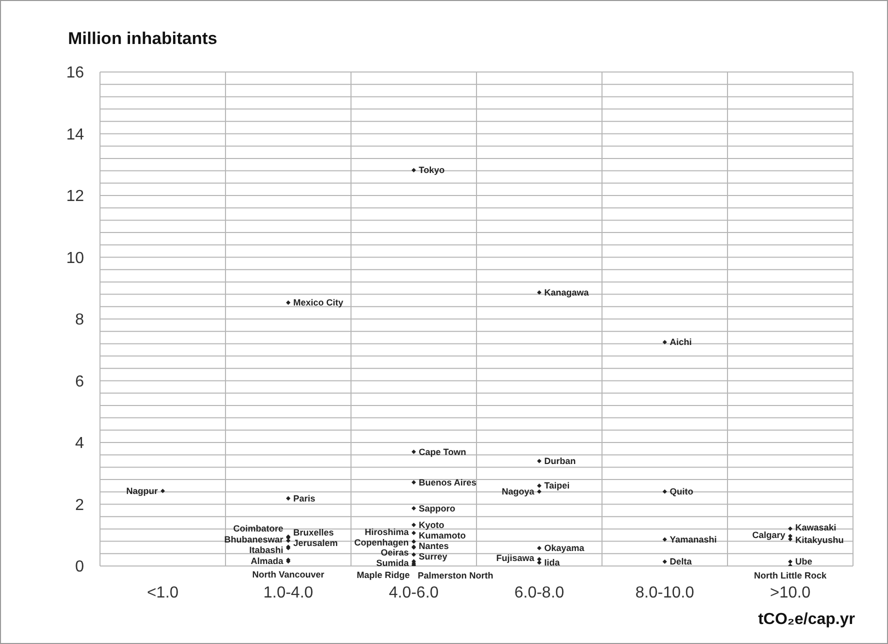 This screenshot has height=644, width=888. Describe the element at coordinates (143, 39) in the screenshot. I see `y-axis-title: Million inhabitants` at that location.